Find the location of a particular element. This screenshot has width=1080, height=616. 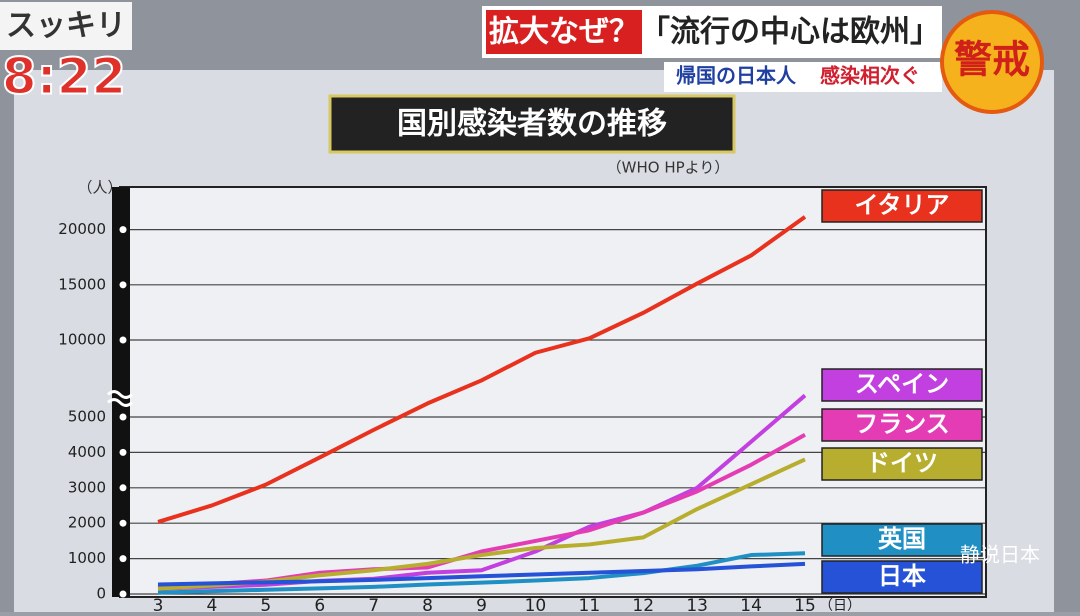

subtitle: （WHO HPより） is located at coordinates (668, 168).